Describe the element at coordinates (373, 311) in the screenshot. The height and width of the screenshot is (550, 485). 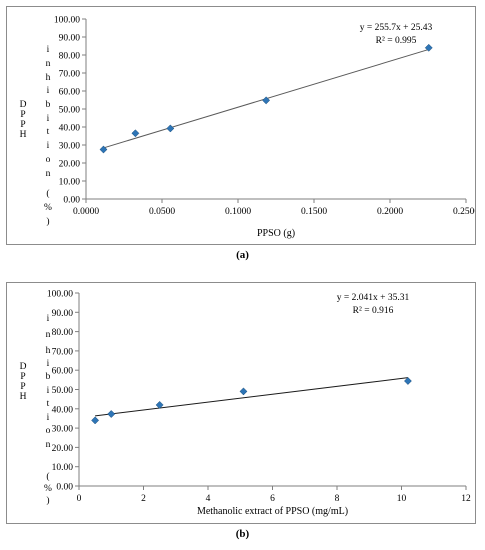
I see `r-squared-label: R² = 0.916` at that location.